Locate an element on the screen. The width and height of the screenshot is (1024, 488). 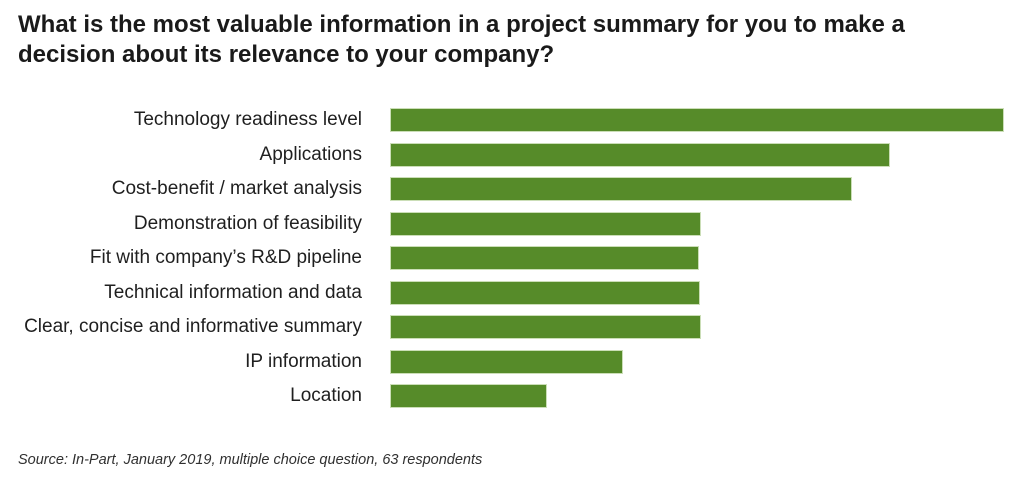
category-label: Fit with company’s R&D pipeline is located at coordinates (225, 257).